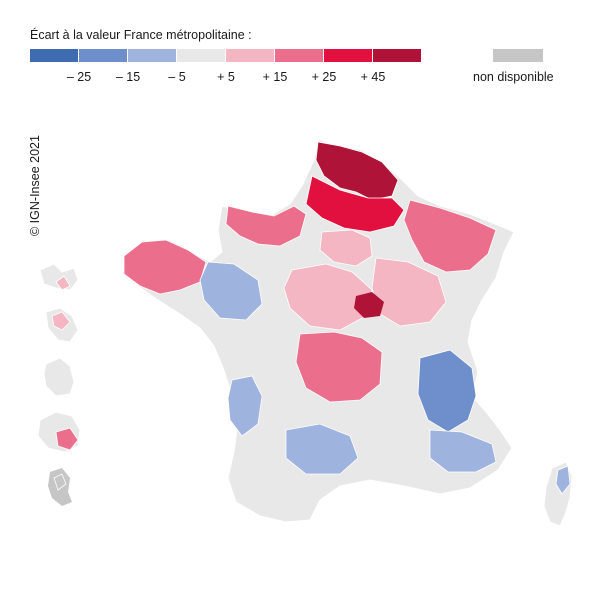 The image size is (600, 600). Describe the element at coordinates (275, 77) in the screenshot. I see `legend-tick: + 15` at that location.